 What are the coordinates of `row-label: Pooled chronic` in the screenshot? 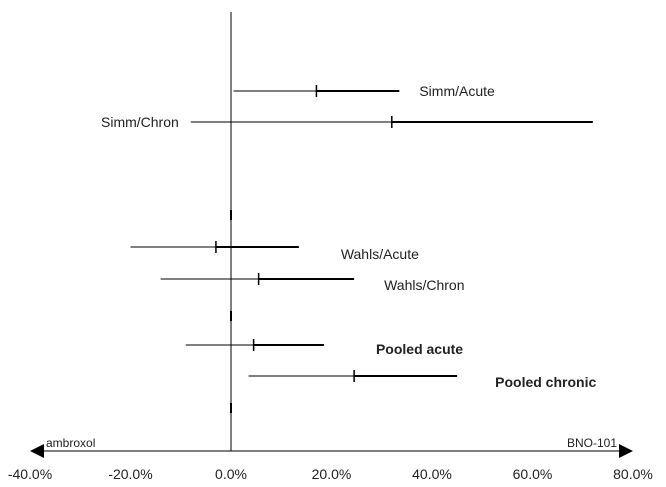 It's located at (545, 382).